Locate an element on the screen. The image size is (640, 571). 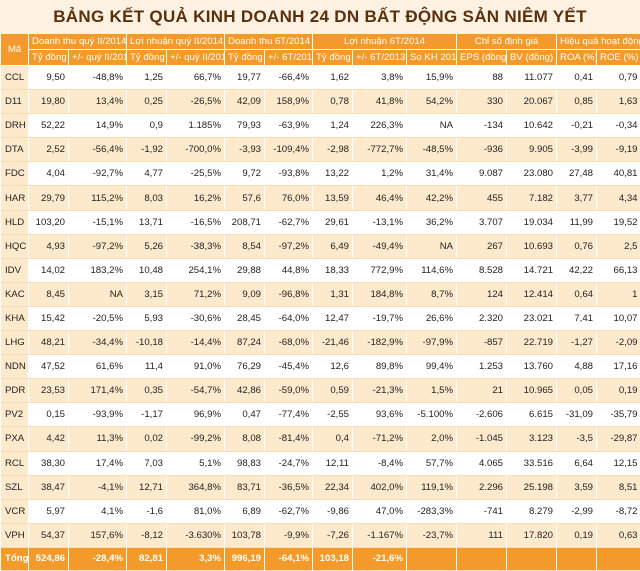
value-cell: -772,7% is located at coordinates (380, 150).